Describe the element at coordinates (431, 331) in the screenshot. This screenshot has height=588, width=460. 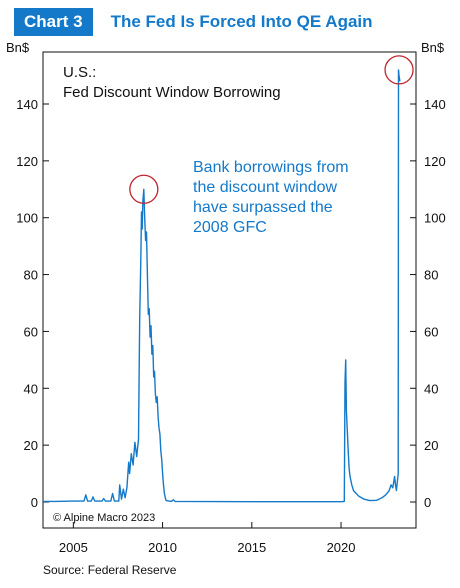
I see `right-y-tick-label: 60` at that location.